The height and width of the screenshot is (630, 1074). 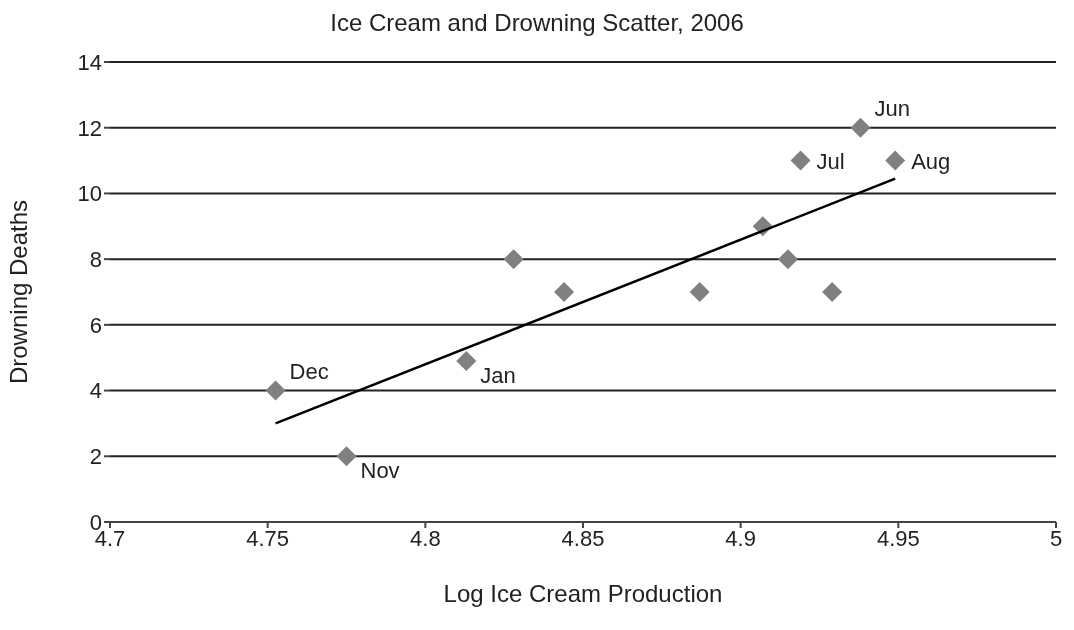 What do you see at coordinates (425, 538) in the screenshot?
I see `x-tick-label: 4.8` at bounding box center [425, 538].